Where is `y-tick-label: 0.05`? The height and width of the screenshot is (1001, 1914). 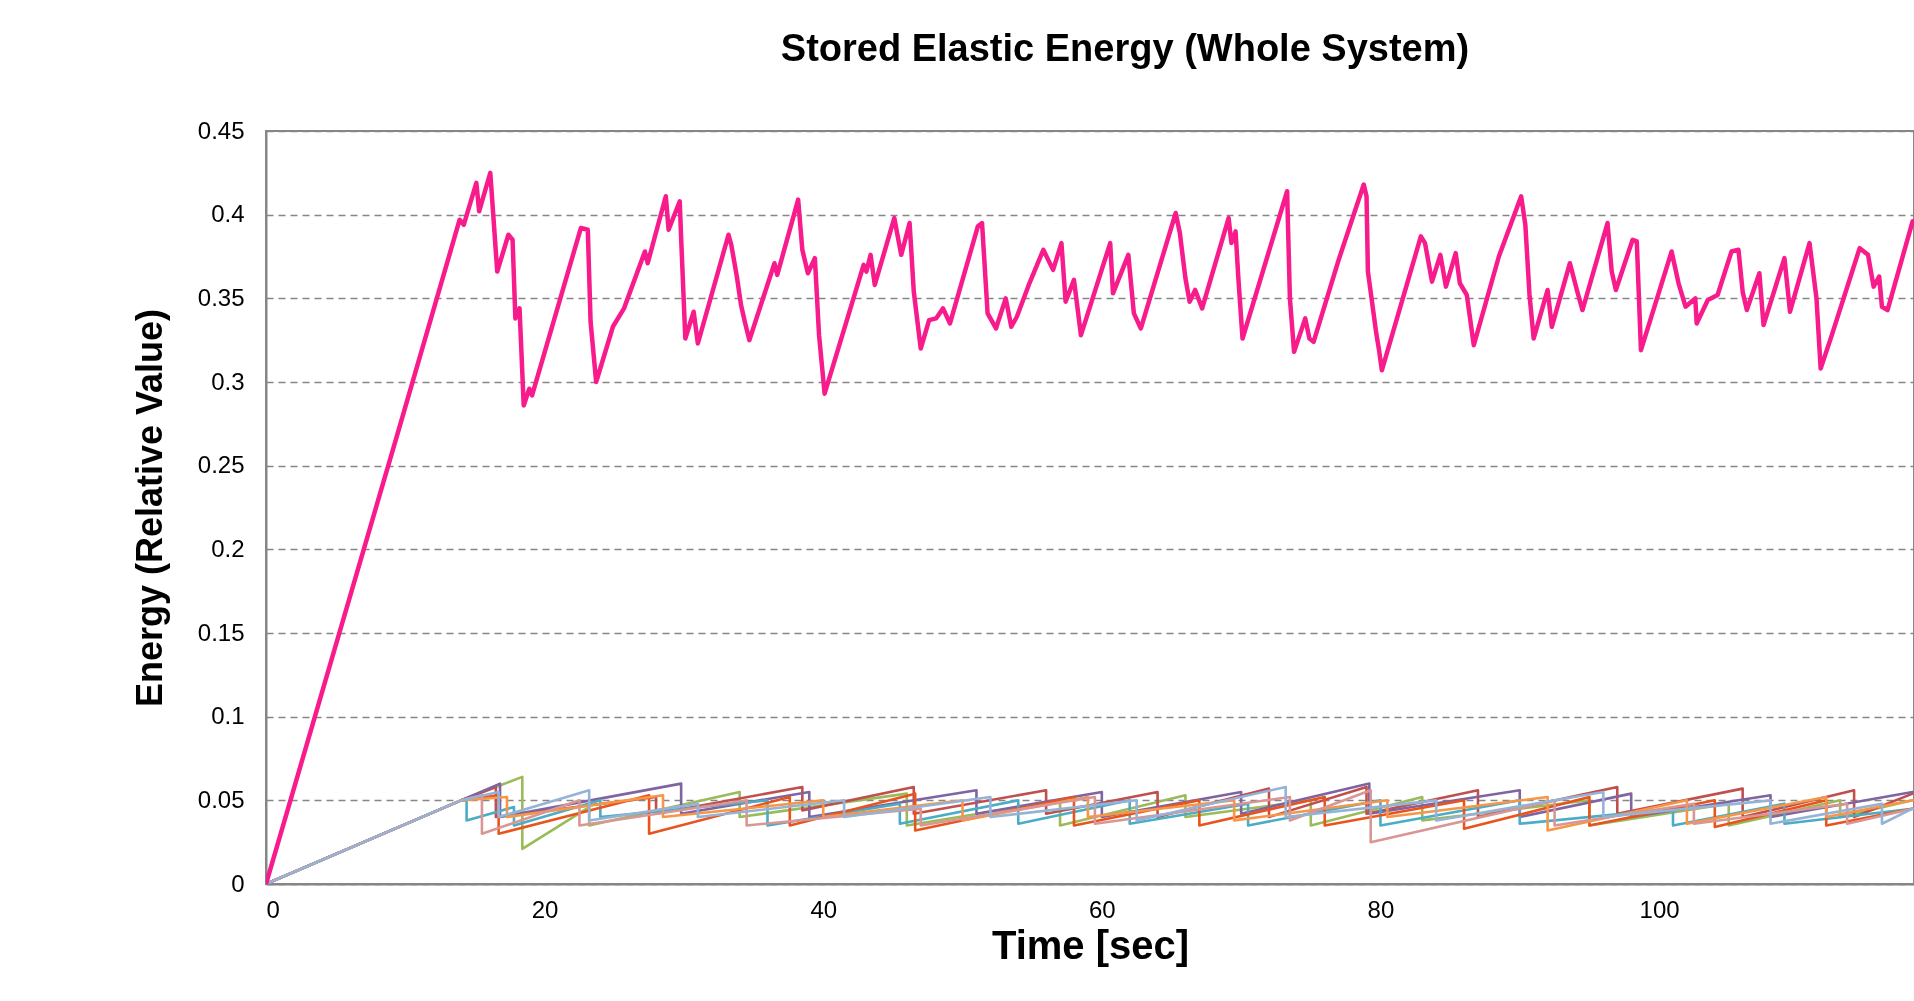 y-tick-label: 0.05 is located at coordinates (221, 799).